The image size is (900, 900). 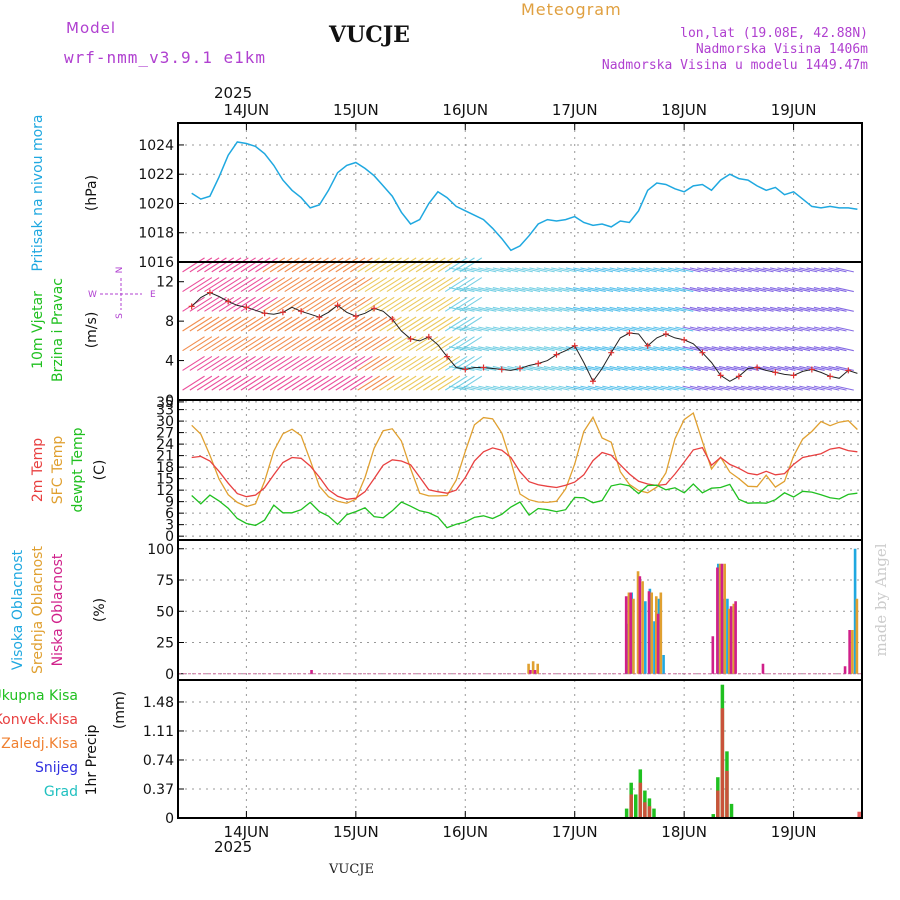 What do you see at coordinates (91, 28) in the screenshot?
I see `model-label: Model` at bounding box center [91, 28].